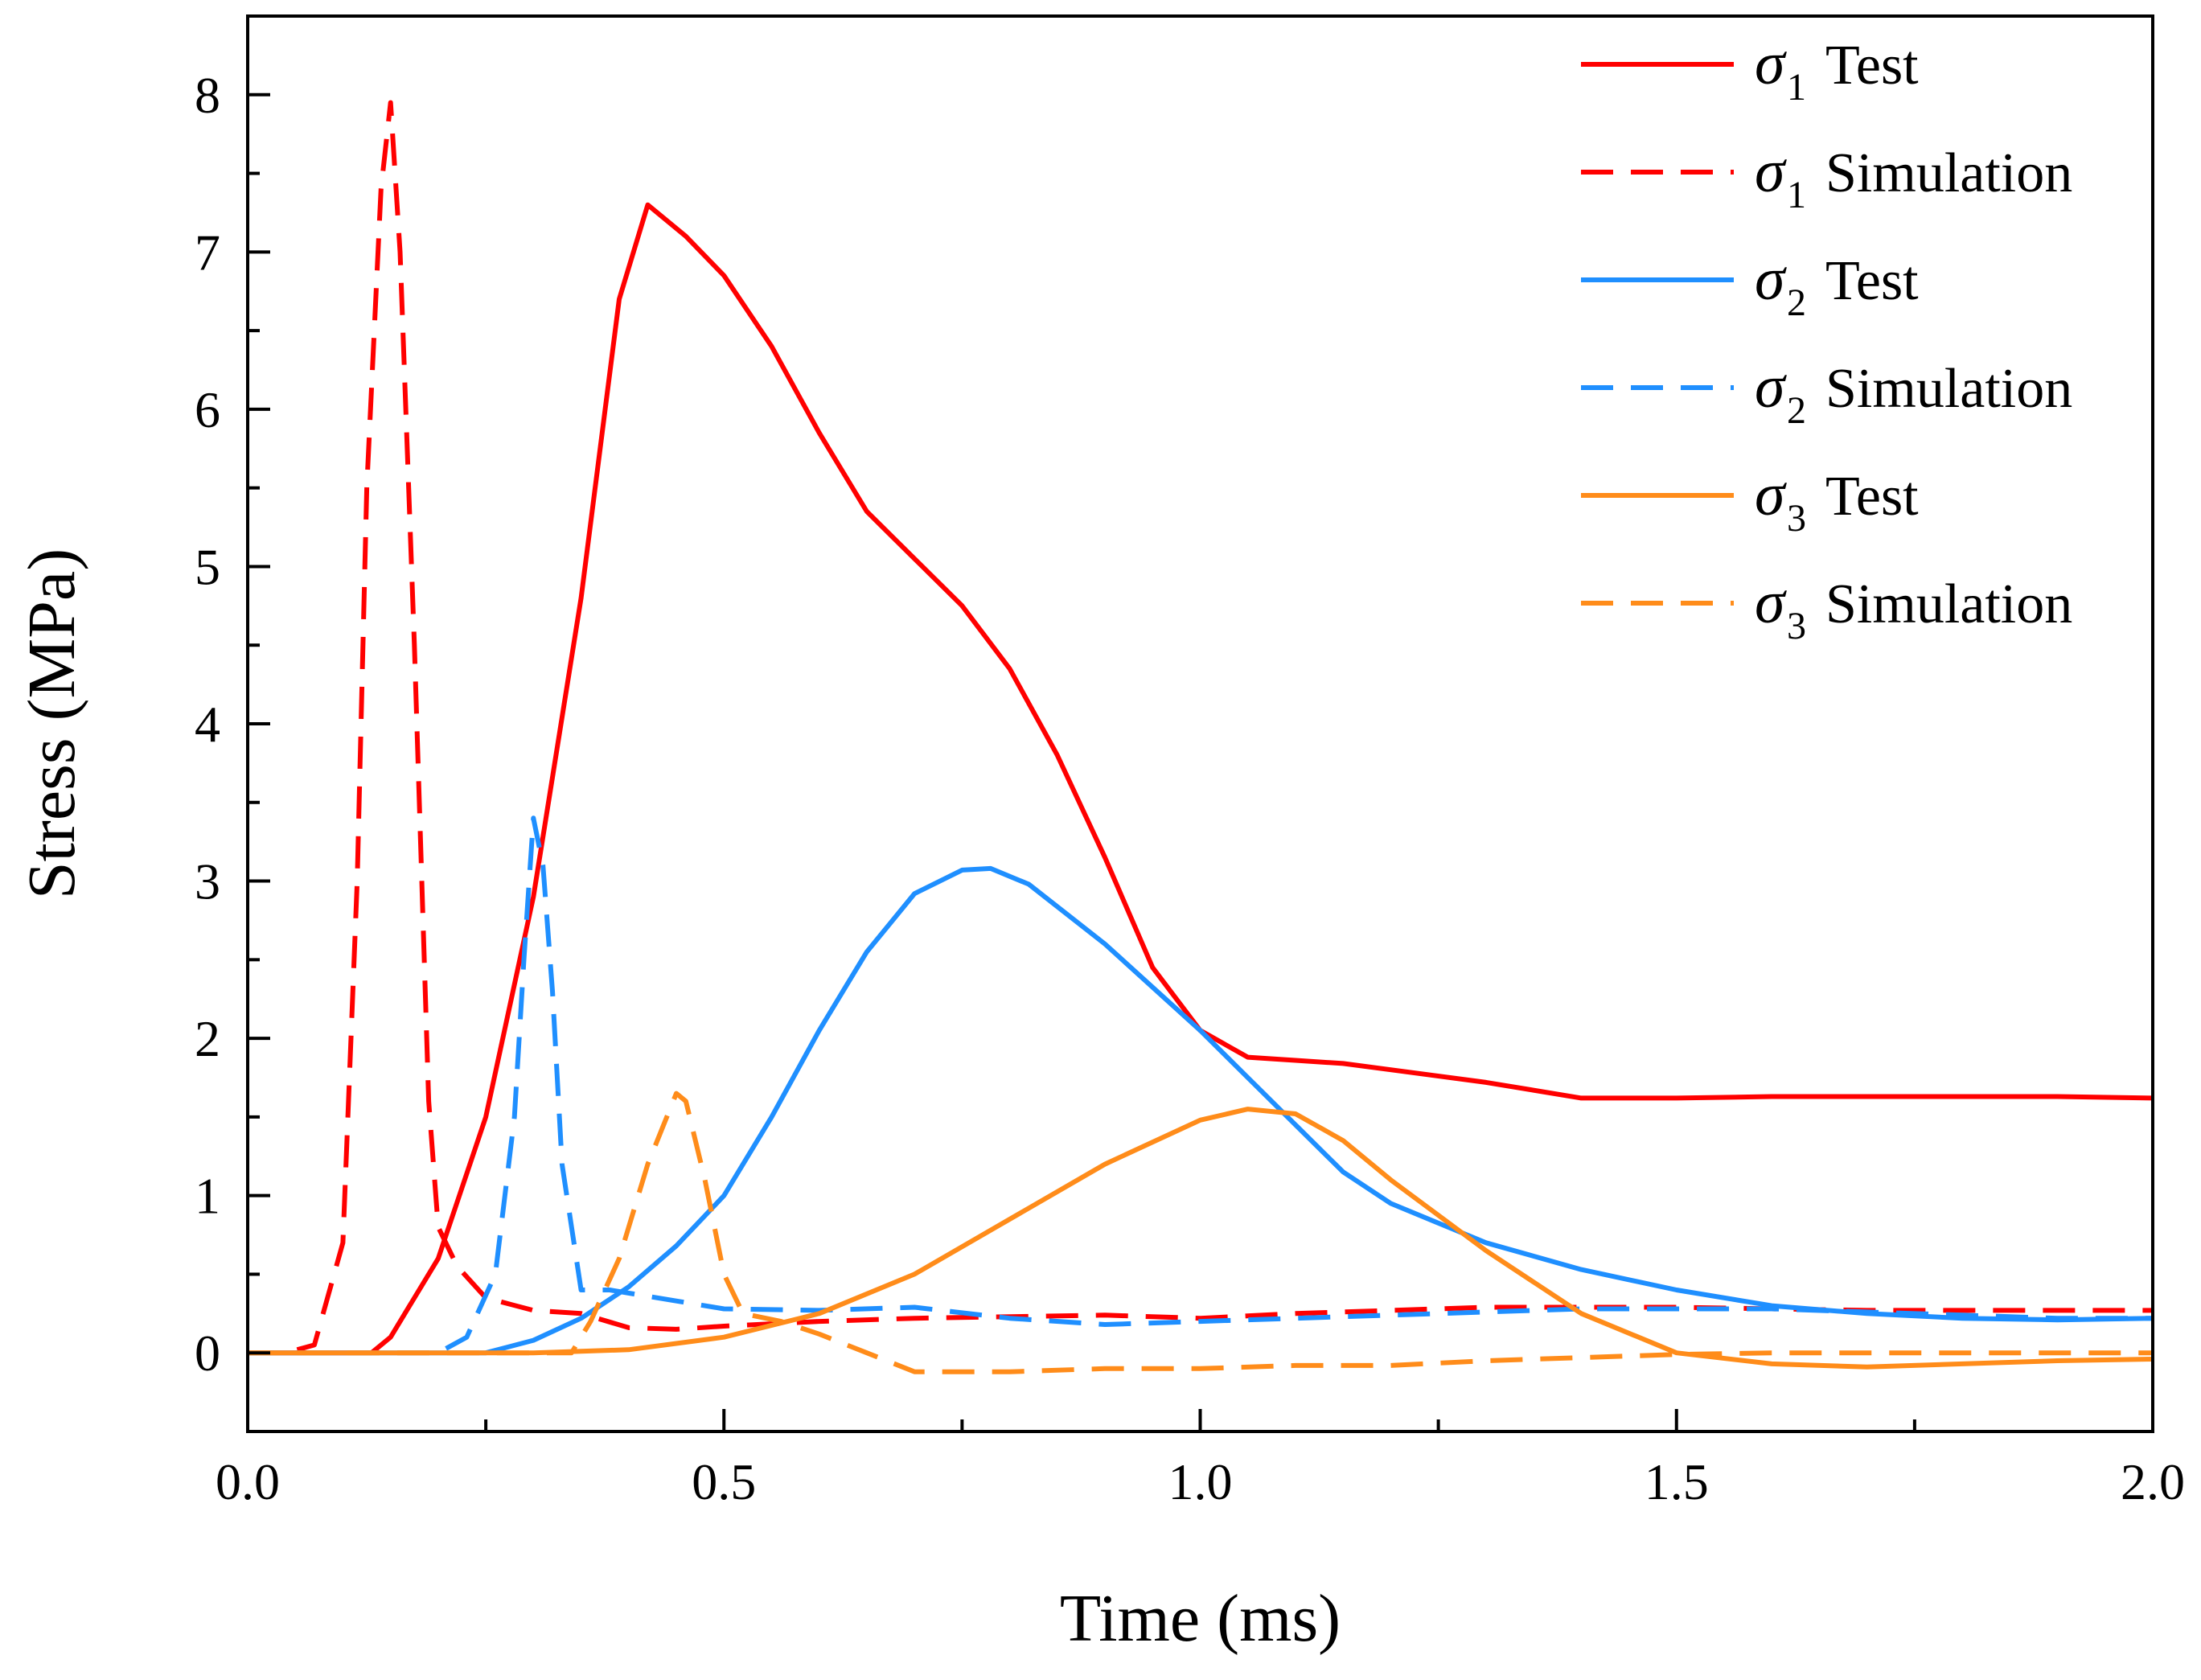 Image resolution: width=2201 pixels, height=1680 pixels. What do you see at coordinates (207, 96) in the screenshot?
I see `y-tick-label: 8` at bounding box center [207, 96].